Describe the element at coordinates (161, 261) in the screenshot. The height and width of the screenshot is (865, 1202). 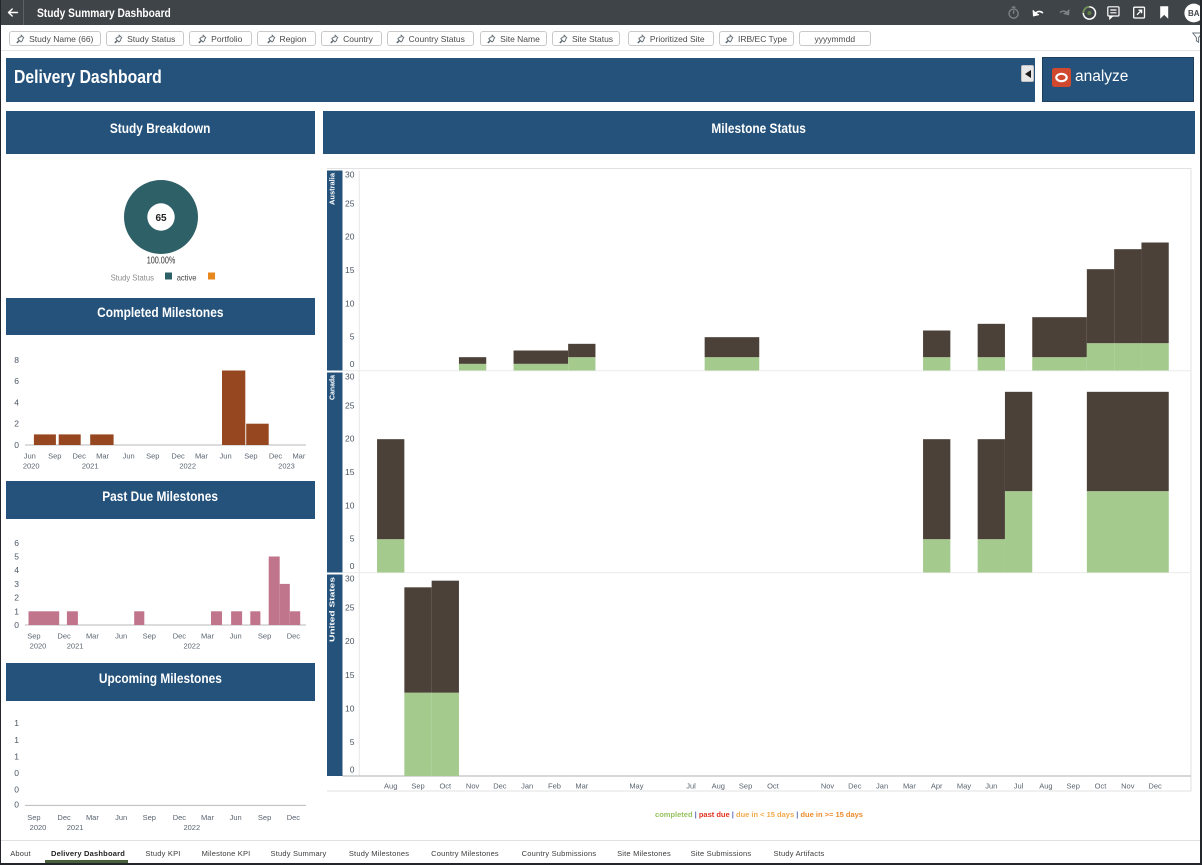
I see `svg-text: 100.00%` at that location.